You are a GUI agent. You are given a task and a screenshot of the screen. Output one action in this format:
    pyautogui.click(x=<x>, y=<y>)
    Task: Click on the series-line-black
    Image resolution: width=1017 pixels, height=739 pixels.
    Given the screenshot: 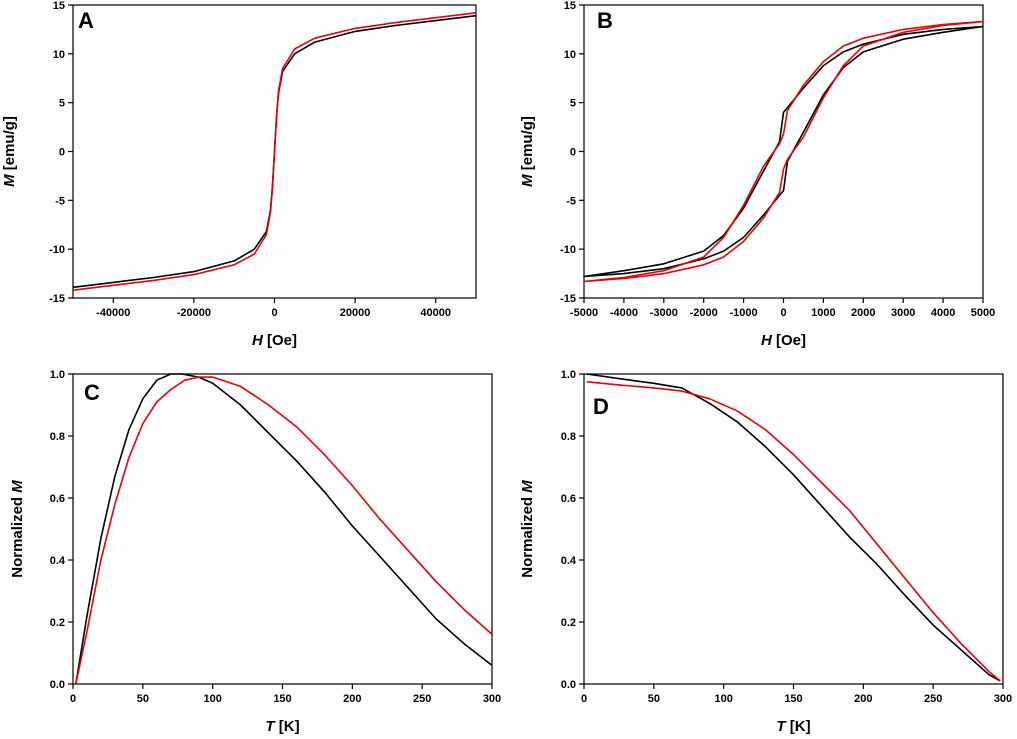 What is the action you would take?
    pyautogui.click(x=783, y=151)
    